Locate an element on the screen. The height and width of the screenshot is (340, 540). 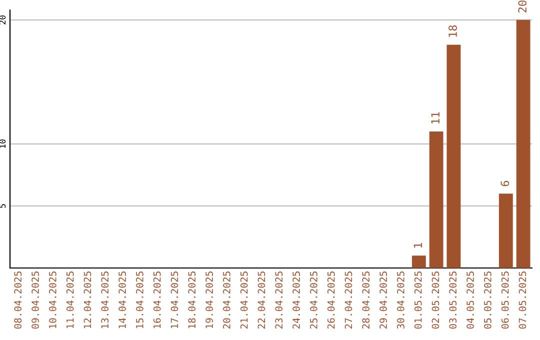
x-tick-label: 30.04.2025 is located at coordinates (400, 300).